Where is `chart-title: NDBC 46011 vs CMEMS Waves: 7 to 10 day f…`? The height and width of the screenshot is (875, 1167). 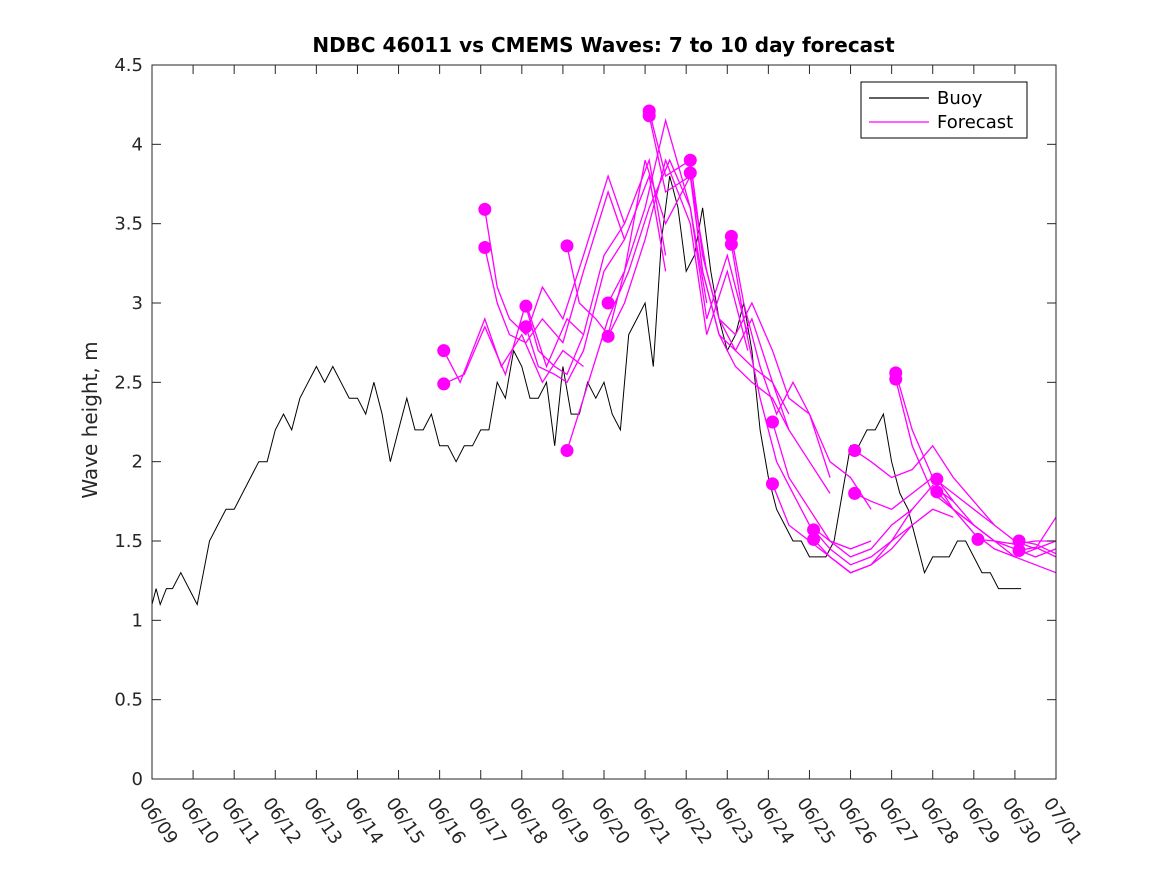 chart-title: NDBC 46011 vs CMEMS Waves: 7 to 10 day f… is located at coordinates (603, 45).